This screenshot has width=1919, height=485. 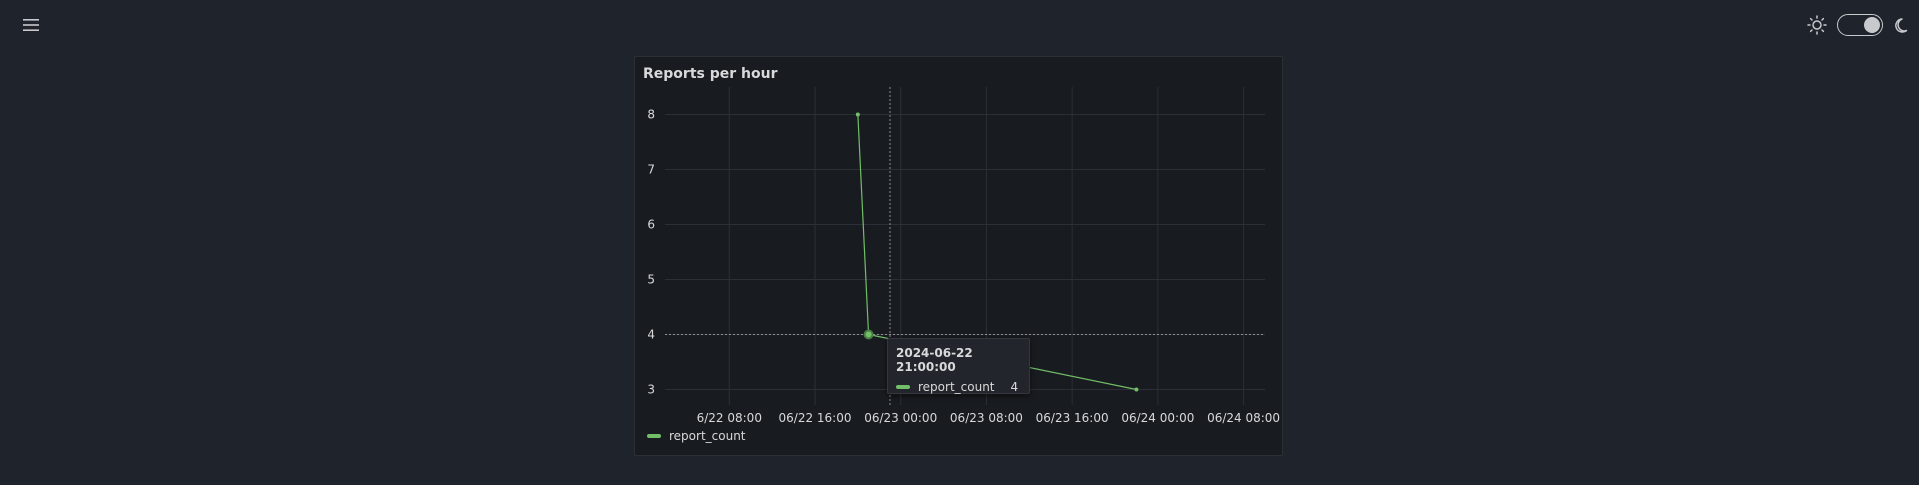 I want to click on chart-legend: report_count, so click(x=696, y=436).